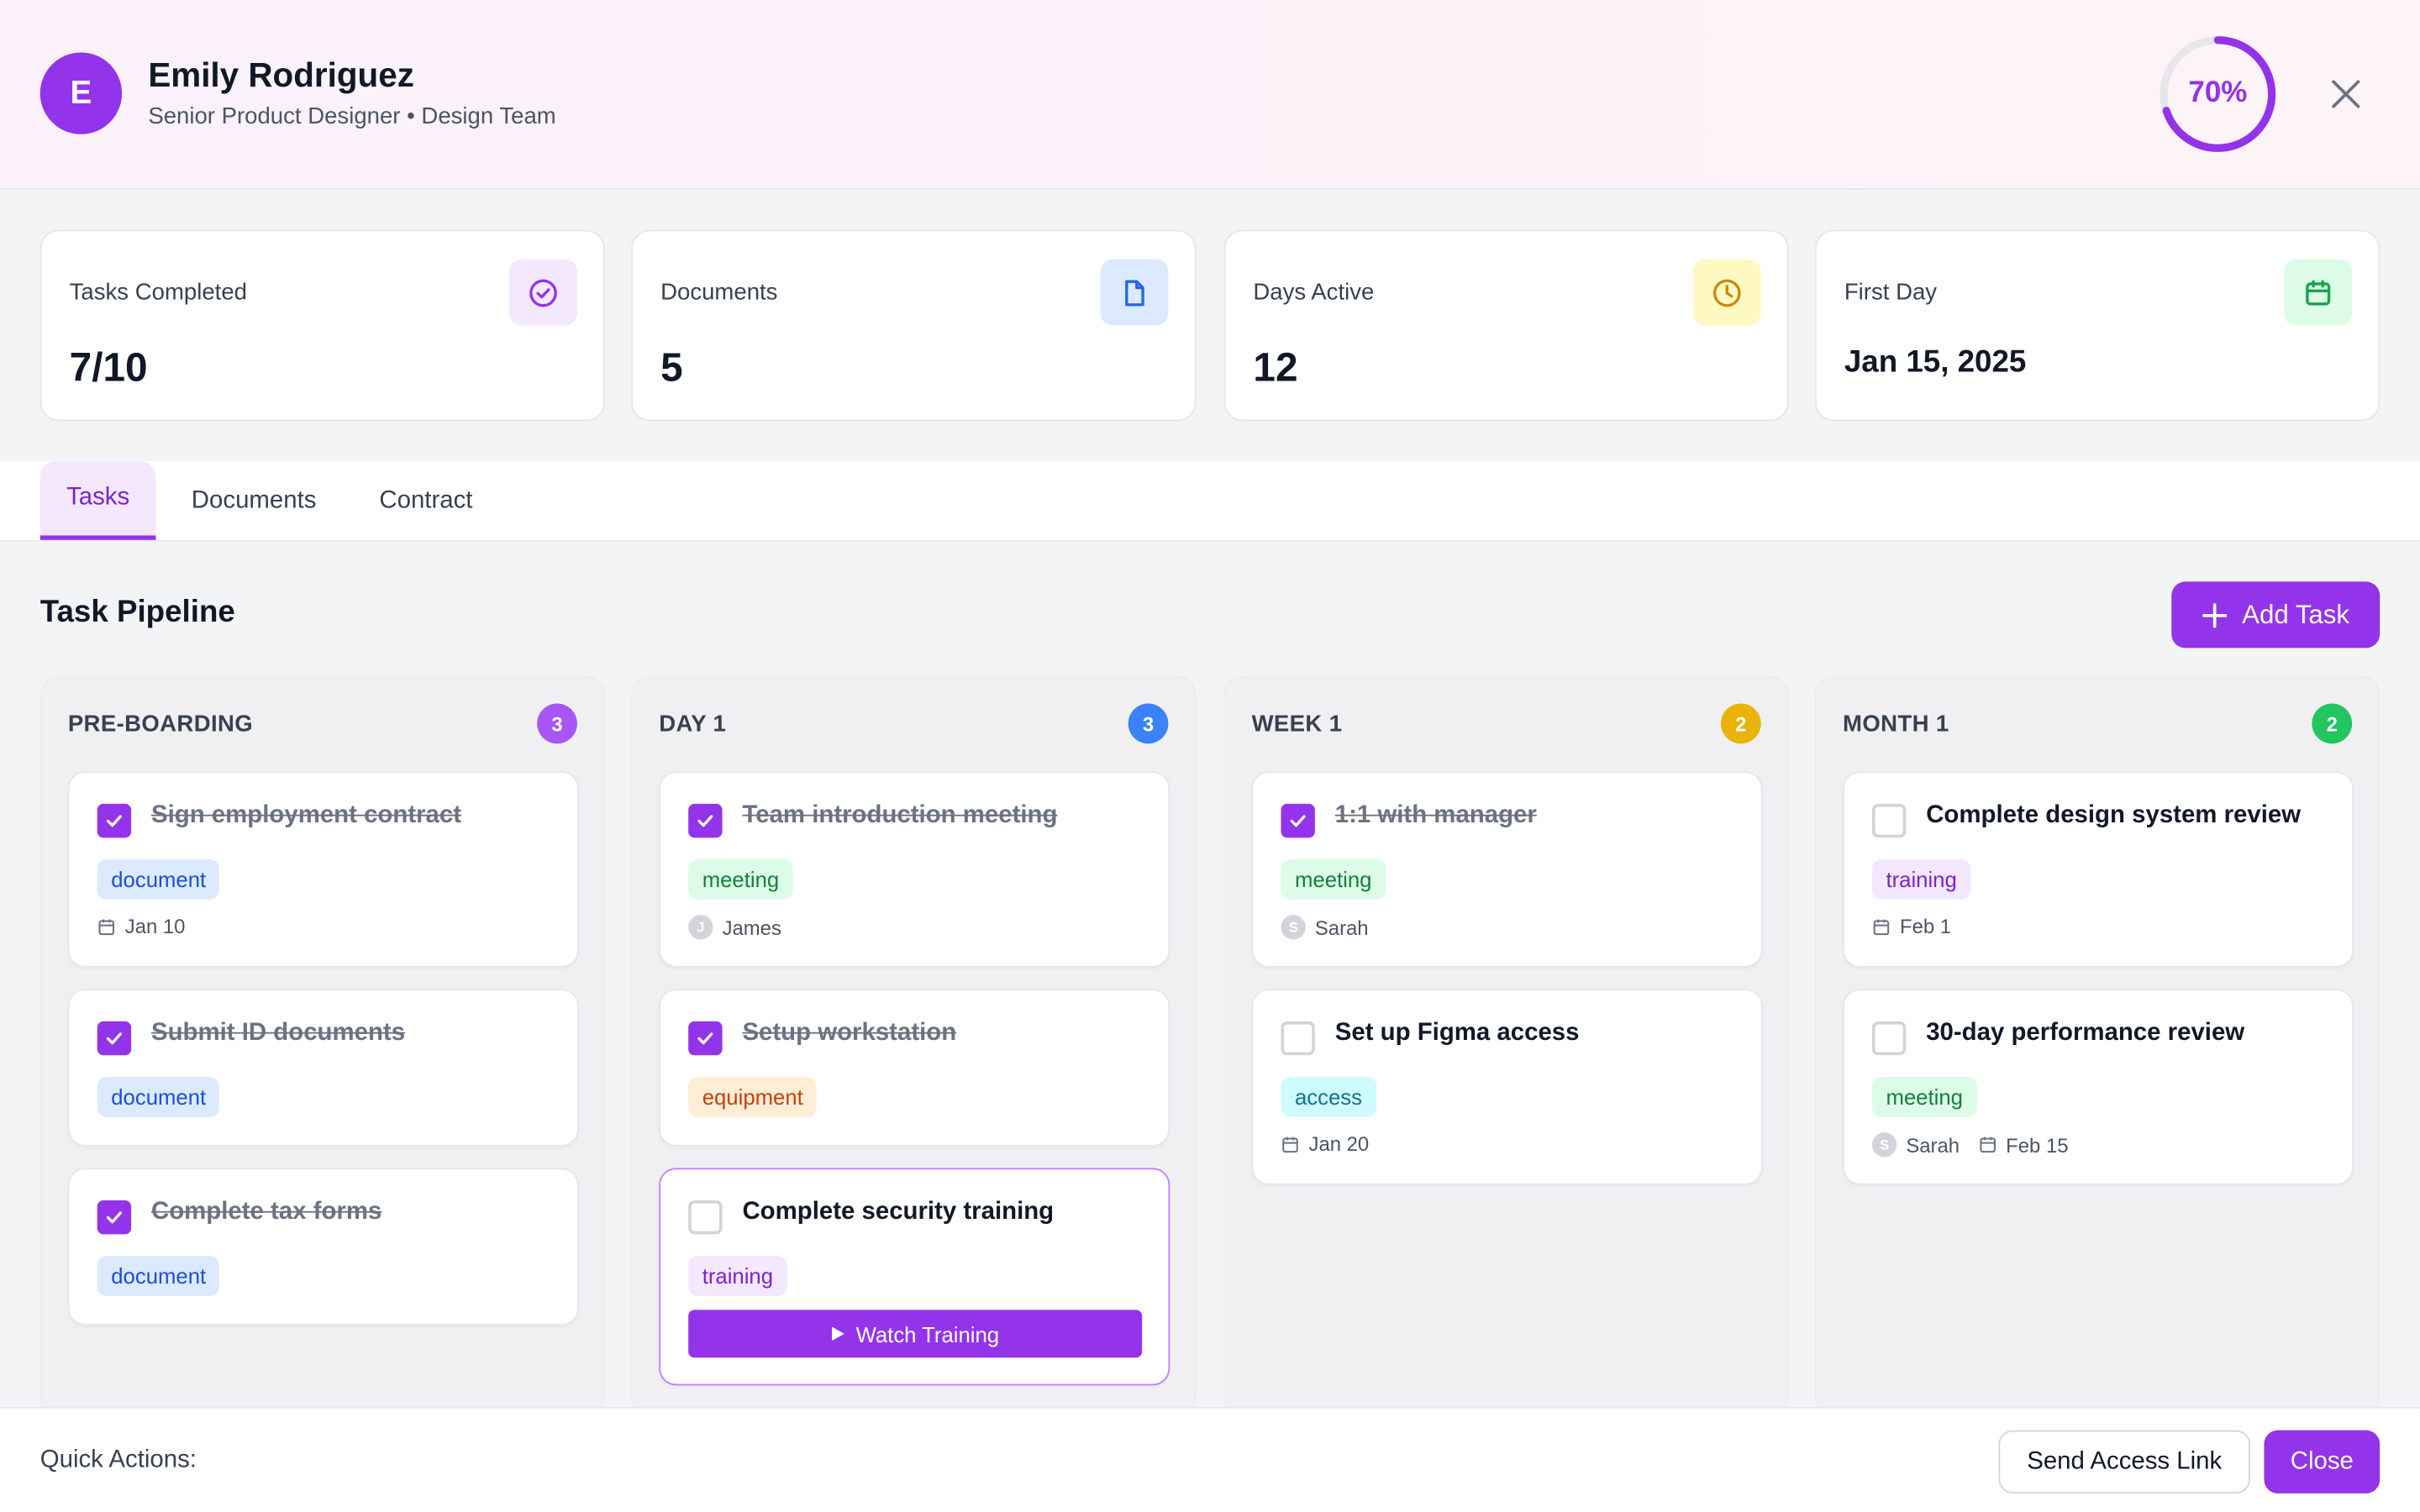  Describe the element at coordinates (2114, 815) in the screenshot. I see `task-title: Complete design system review` at that location.